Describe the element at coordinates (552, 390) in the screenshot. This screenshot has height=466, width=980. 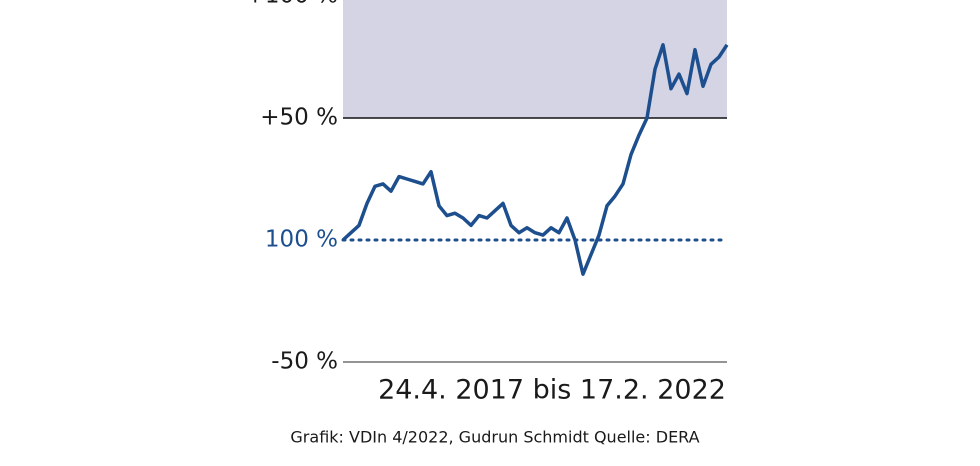
I see `x-axis-label: 24.4. 2017 bis 17.2. 2022` at that location.